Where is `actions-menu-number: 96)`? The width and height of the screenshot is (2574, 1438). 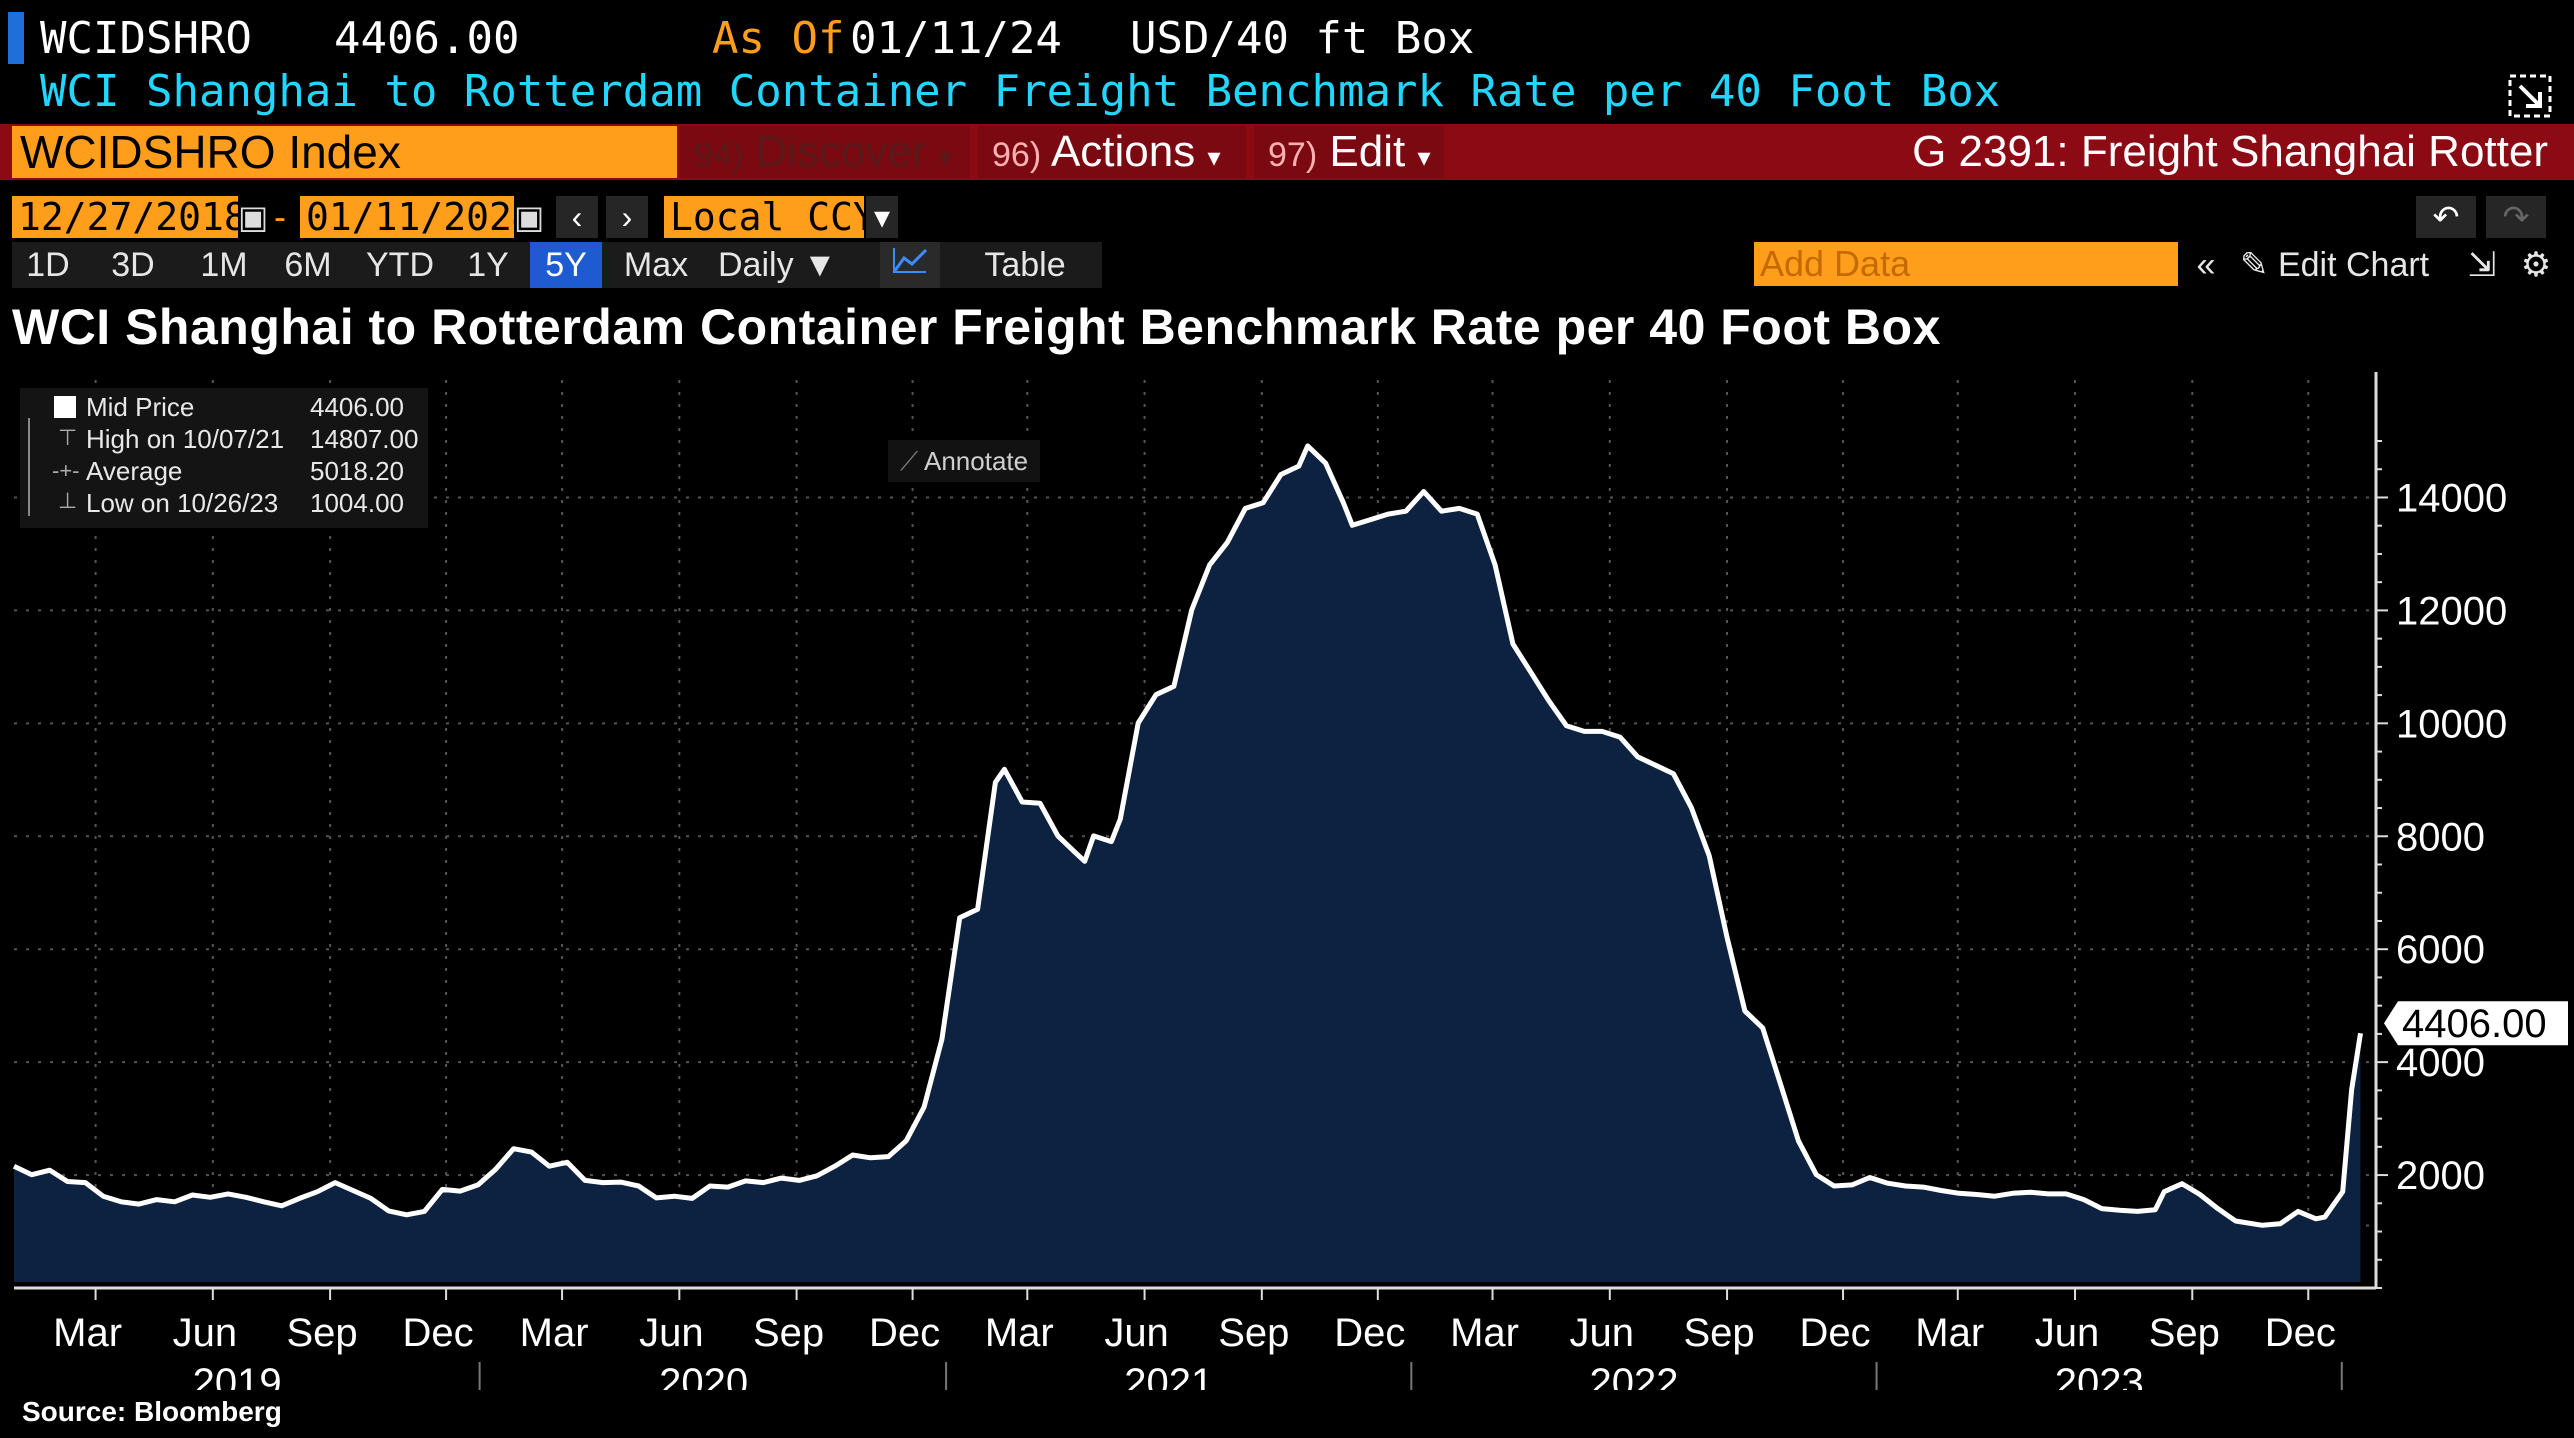
actions-menu-number: 96) is located at coordinates (1017, 155).